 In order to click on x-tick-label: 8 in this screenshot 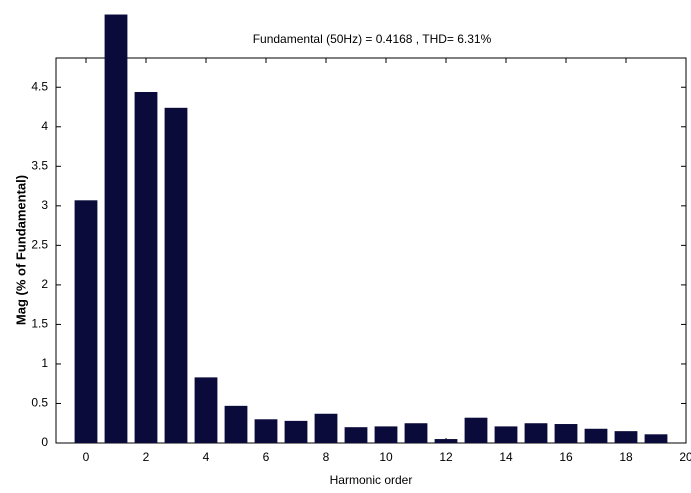, I will do `click(326, 457)`.